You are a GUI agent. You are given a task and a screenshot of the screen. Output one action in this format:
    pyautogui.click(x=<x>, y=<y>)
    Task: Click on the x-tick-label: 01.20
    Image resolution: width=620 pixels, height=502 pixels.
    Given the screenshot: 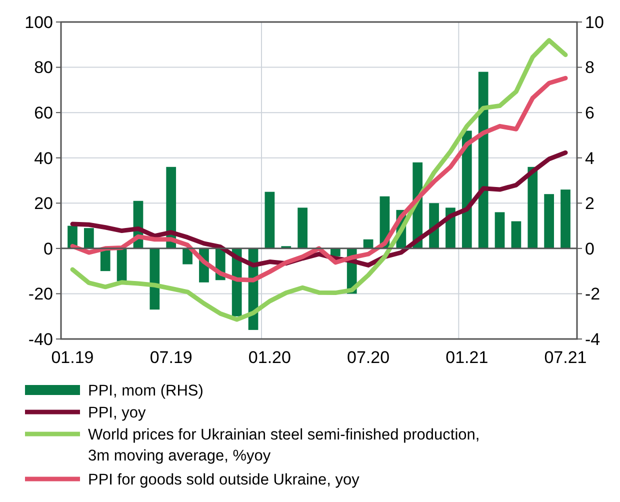 What is the action you would take?
    pyautogui.click(x=269, y=357)
    